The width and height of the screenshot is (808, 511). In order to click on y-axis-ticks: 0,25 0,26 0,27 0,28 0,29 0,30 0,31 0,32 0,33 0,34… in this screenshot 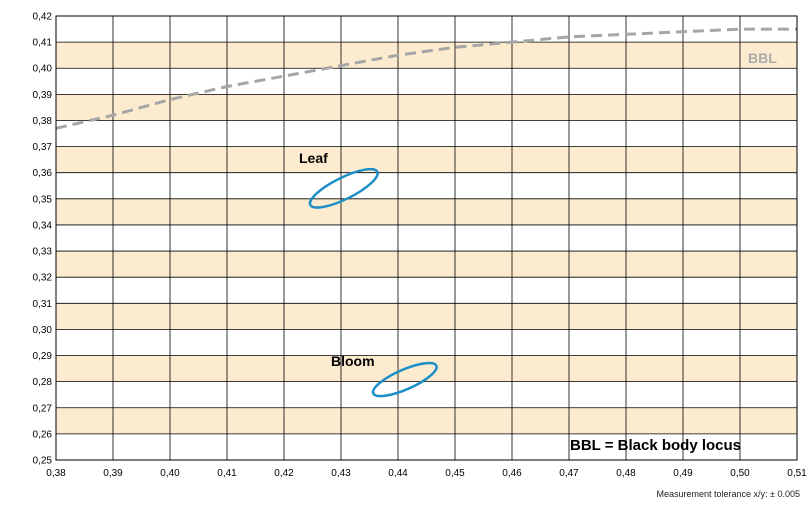, I will do `click(43, 239)`.